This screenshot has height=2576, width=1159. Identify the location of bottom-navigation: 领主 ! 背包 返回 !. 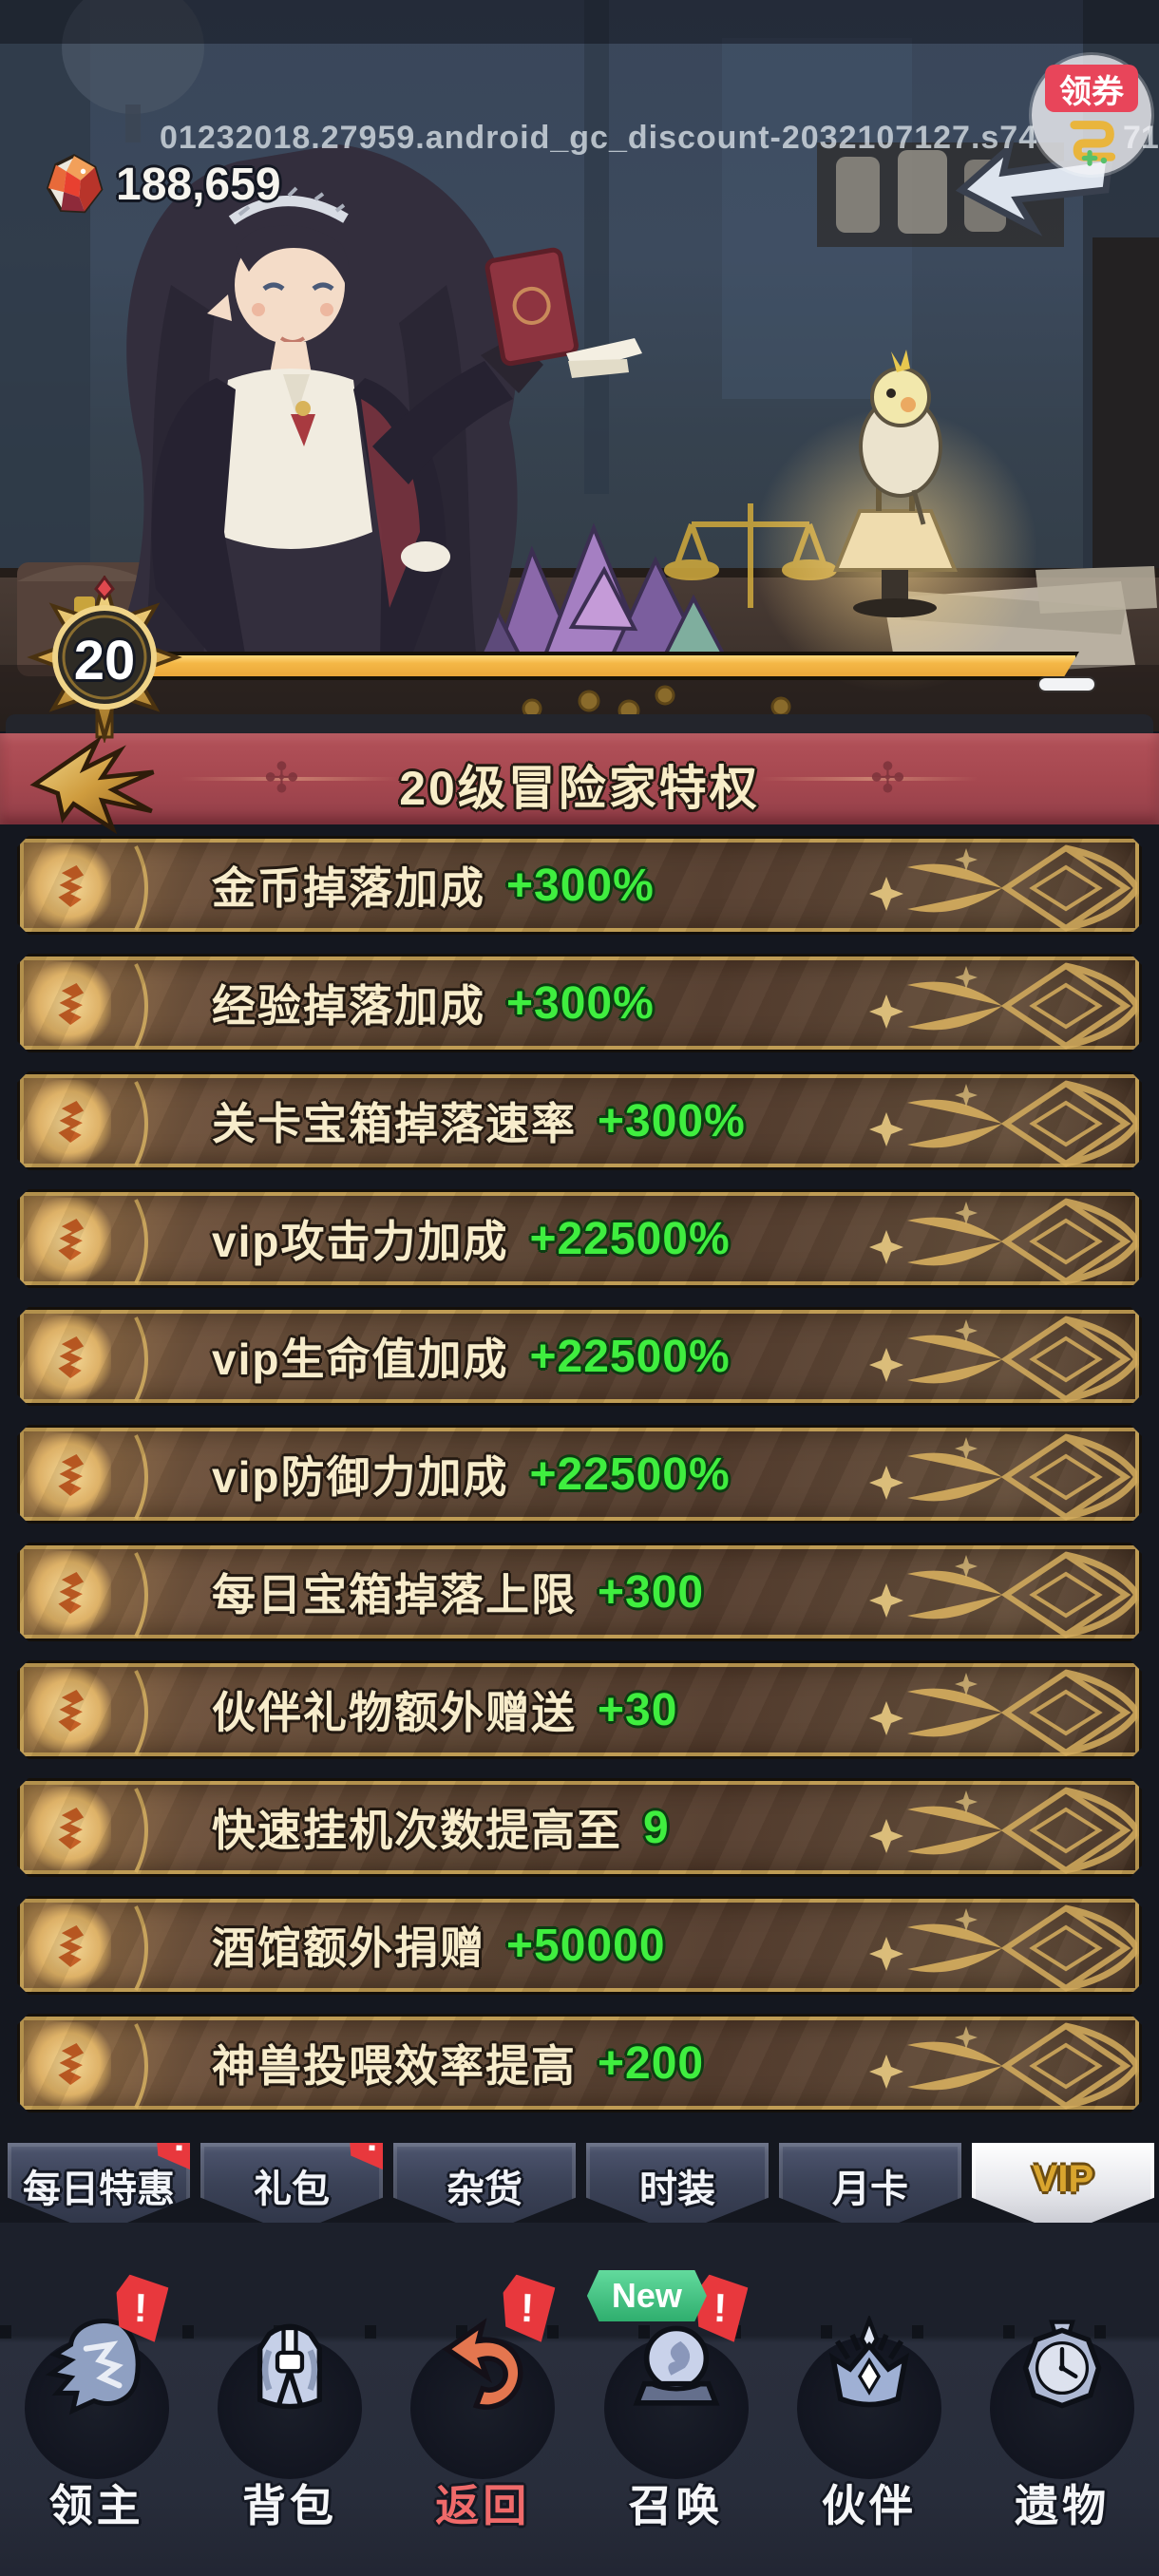
(579, 2399).